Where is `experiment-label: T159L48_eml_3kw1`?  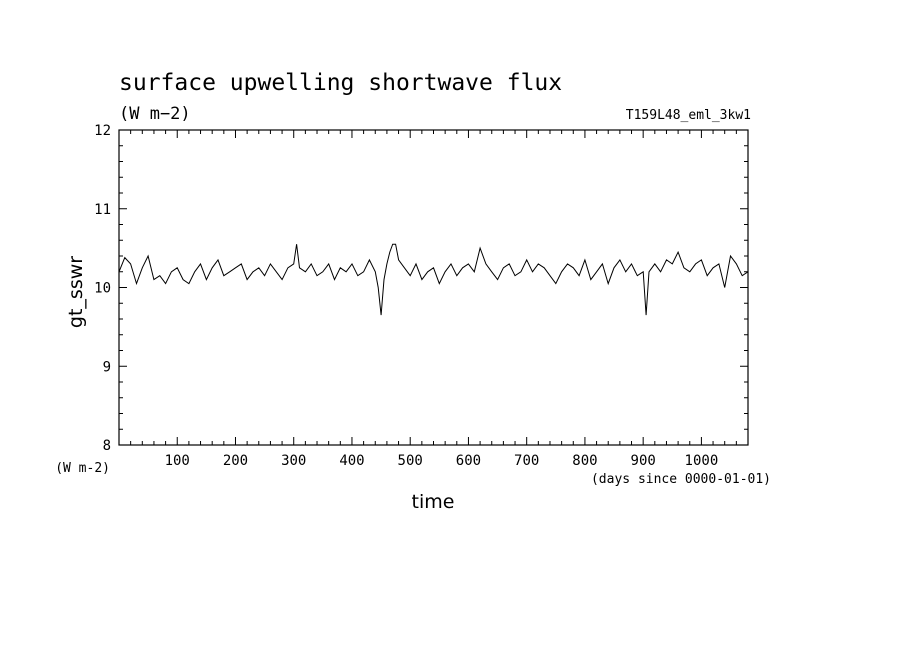
experiment-label: T159L48_eml_3kw1 is located at coordinates (688, 115).